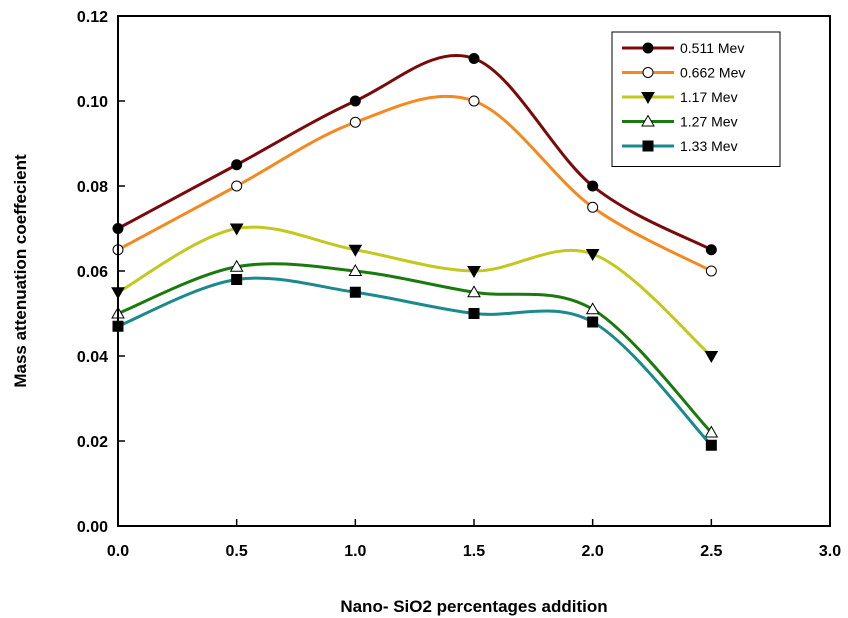  I want to click on x-tick-label: 2.0, so click(593, 551).